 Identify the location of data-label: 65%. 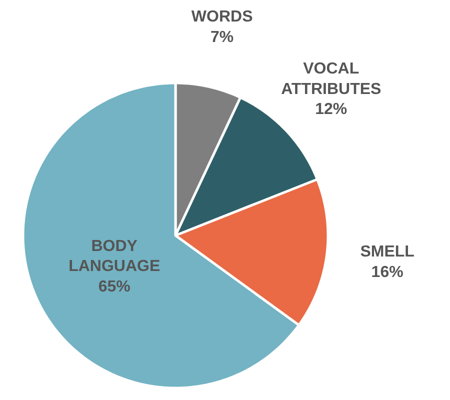
(114, 287).